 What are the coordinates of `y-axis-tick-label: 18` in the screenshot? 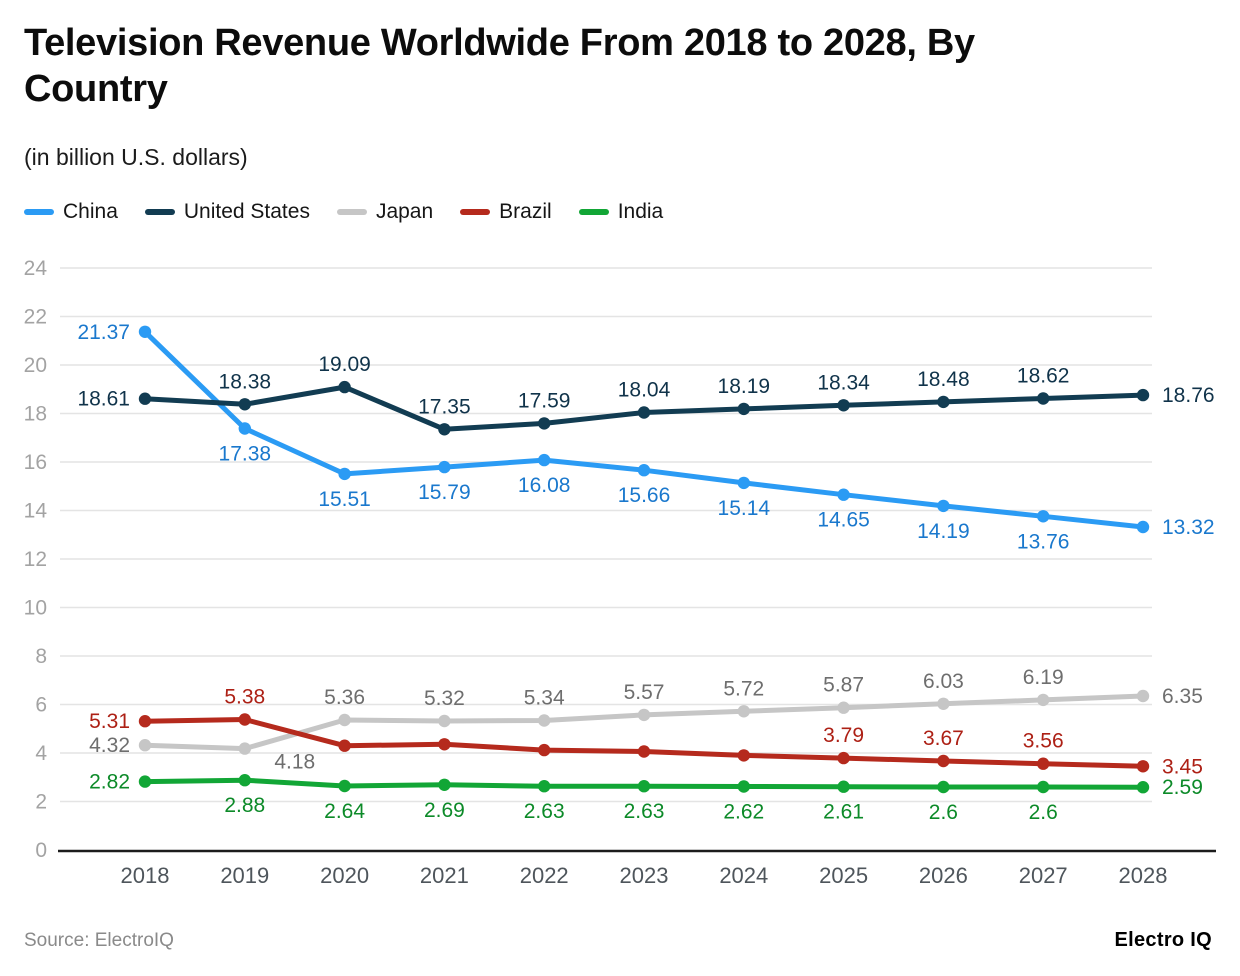 It's located at (35, 414).